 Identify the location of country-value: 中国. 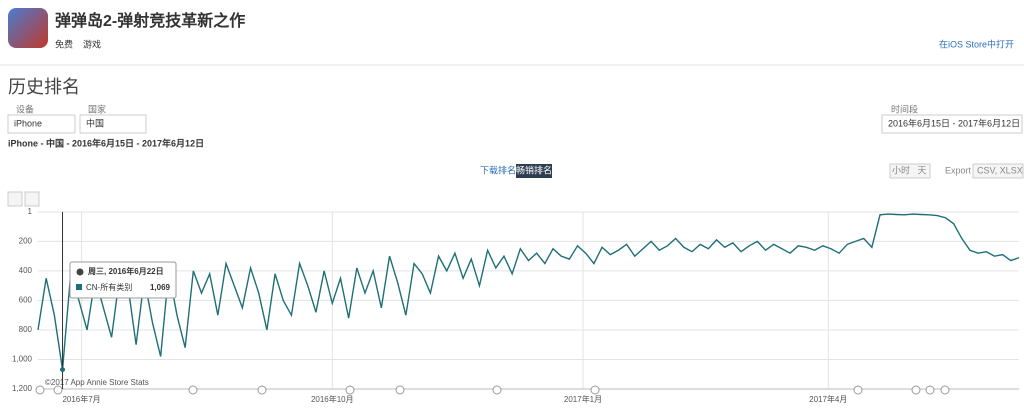
(95, 122).